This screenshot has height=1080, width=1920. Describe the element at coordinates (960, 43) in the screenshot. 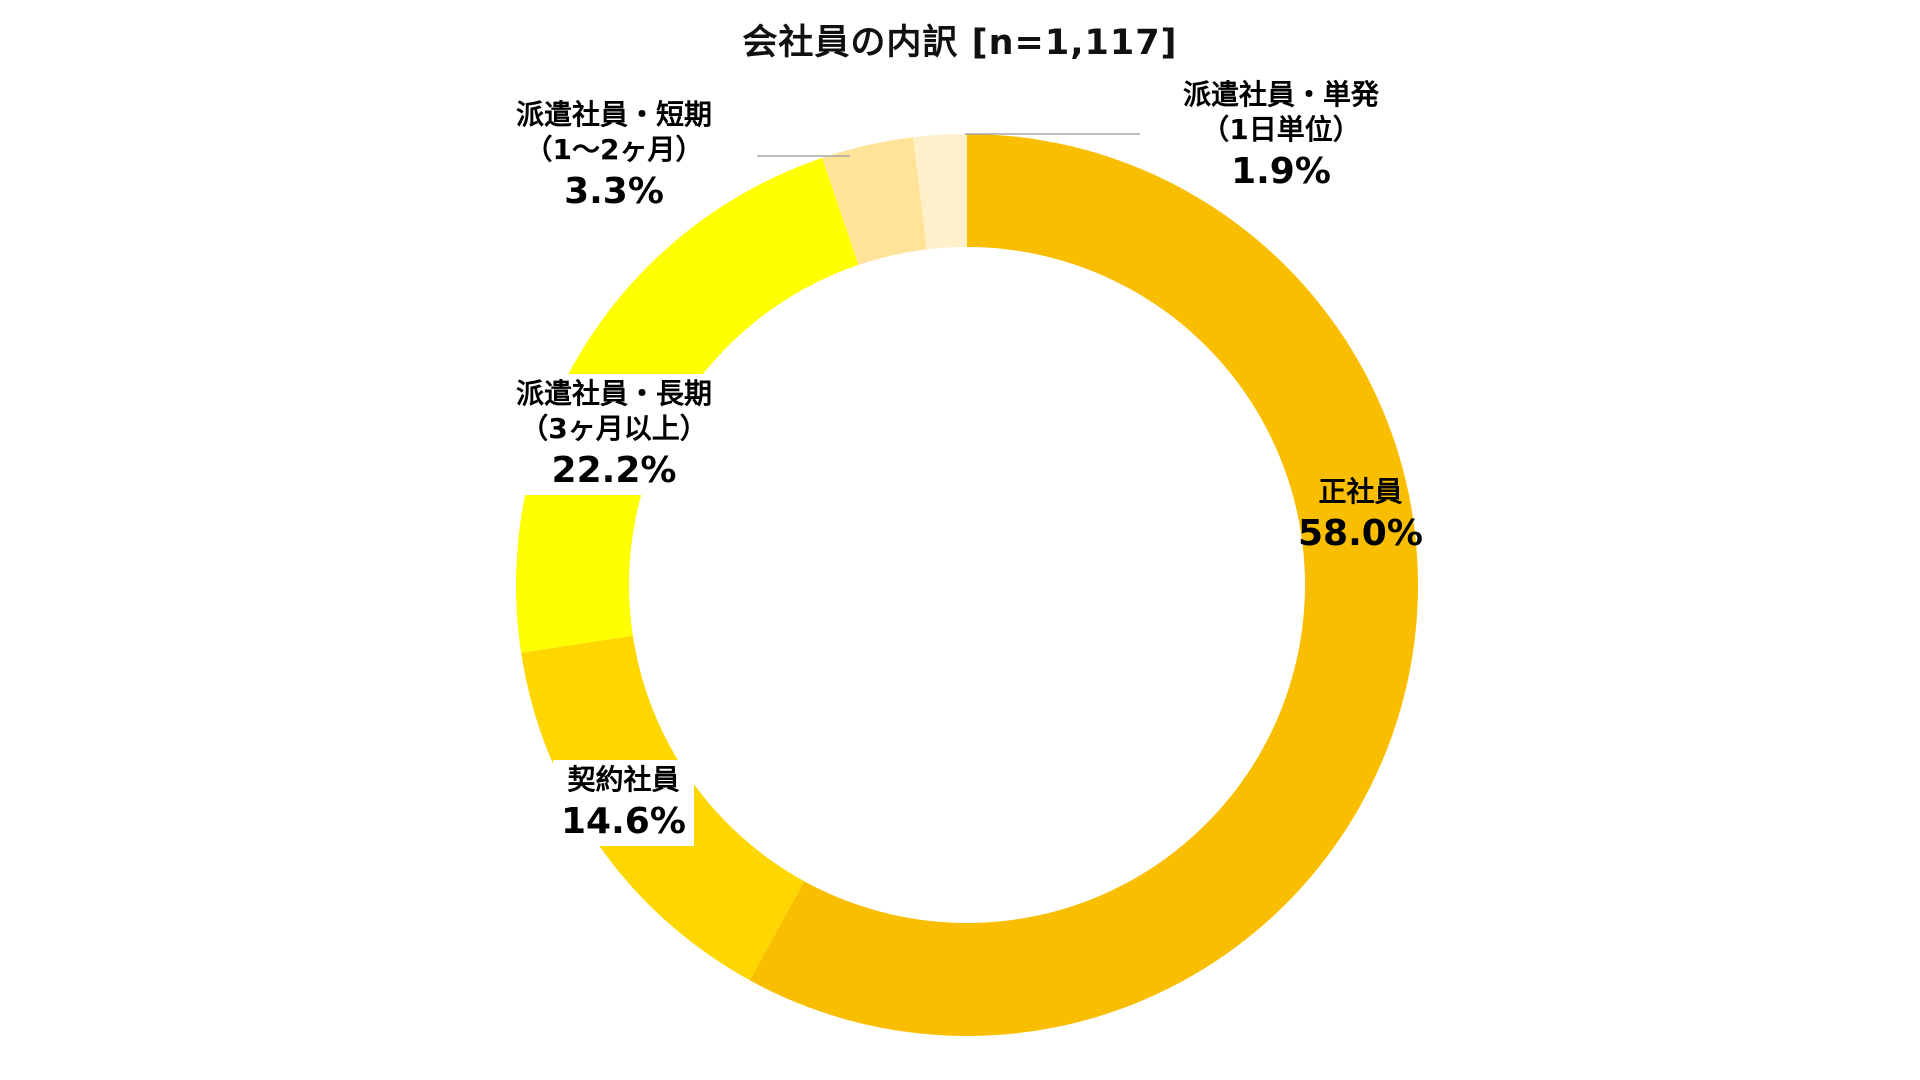

I see `chart-title: 会社員の内訳 [n=1,117]` at that location.